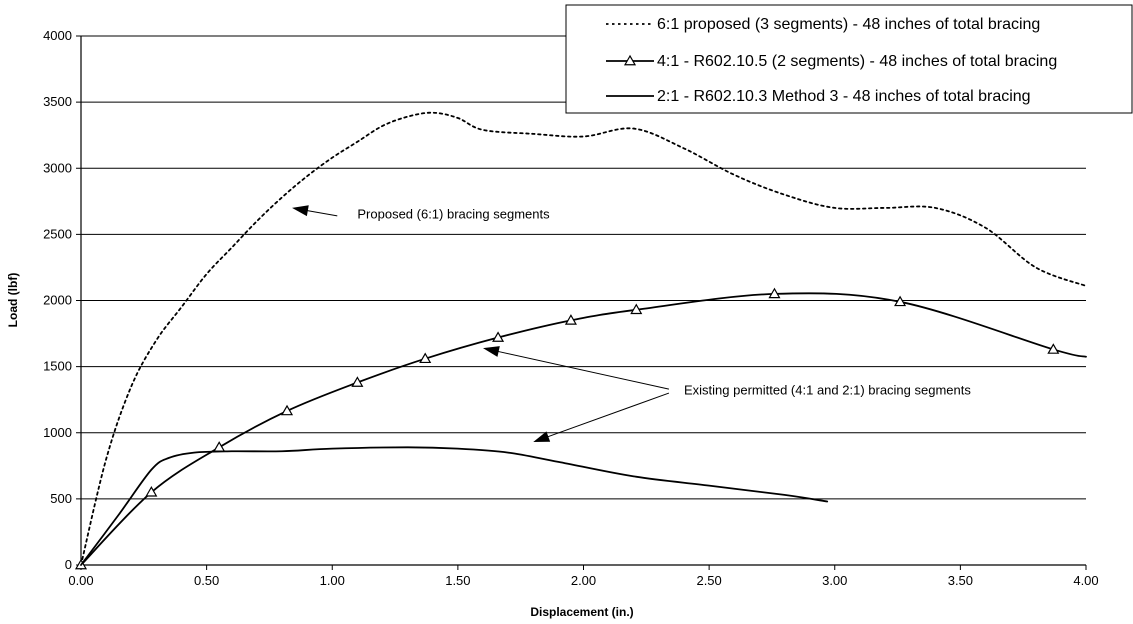 The height and width of the screenshot is (624, 1133). I want to click on x-tick-label: 0.00, so click(80, 580).